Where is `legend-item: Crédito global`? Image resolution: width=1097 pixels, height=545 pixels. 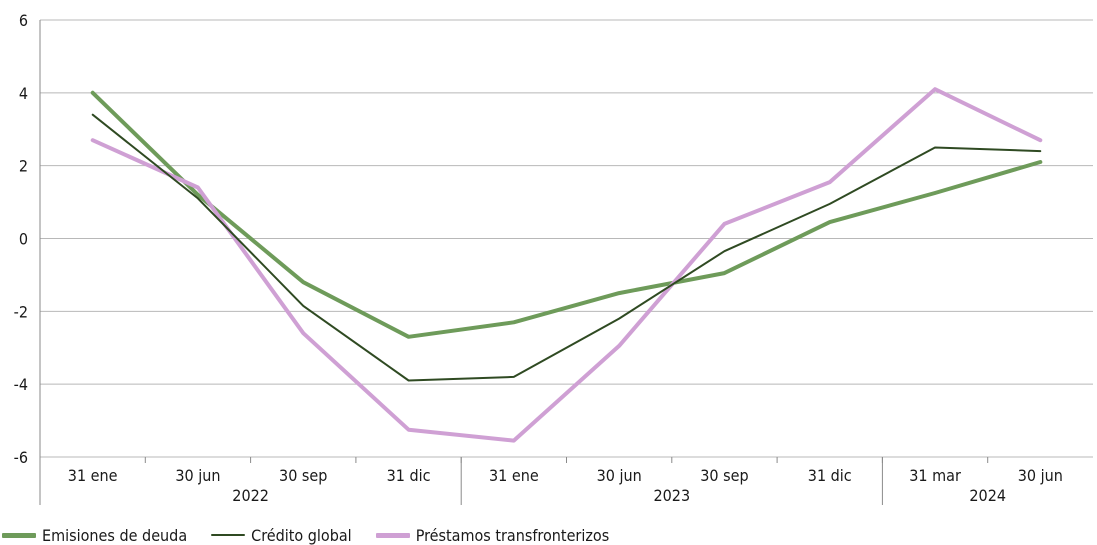 legend-item: Crédito global is located at coordinates (281, 535).